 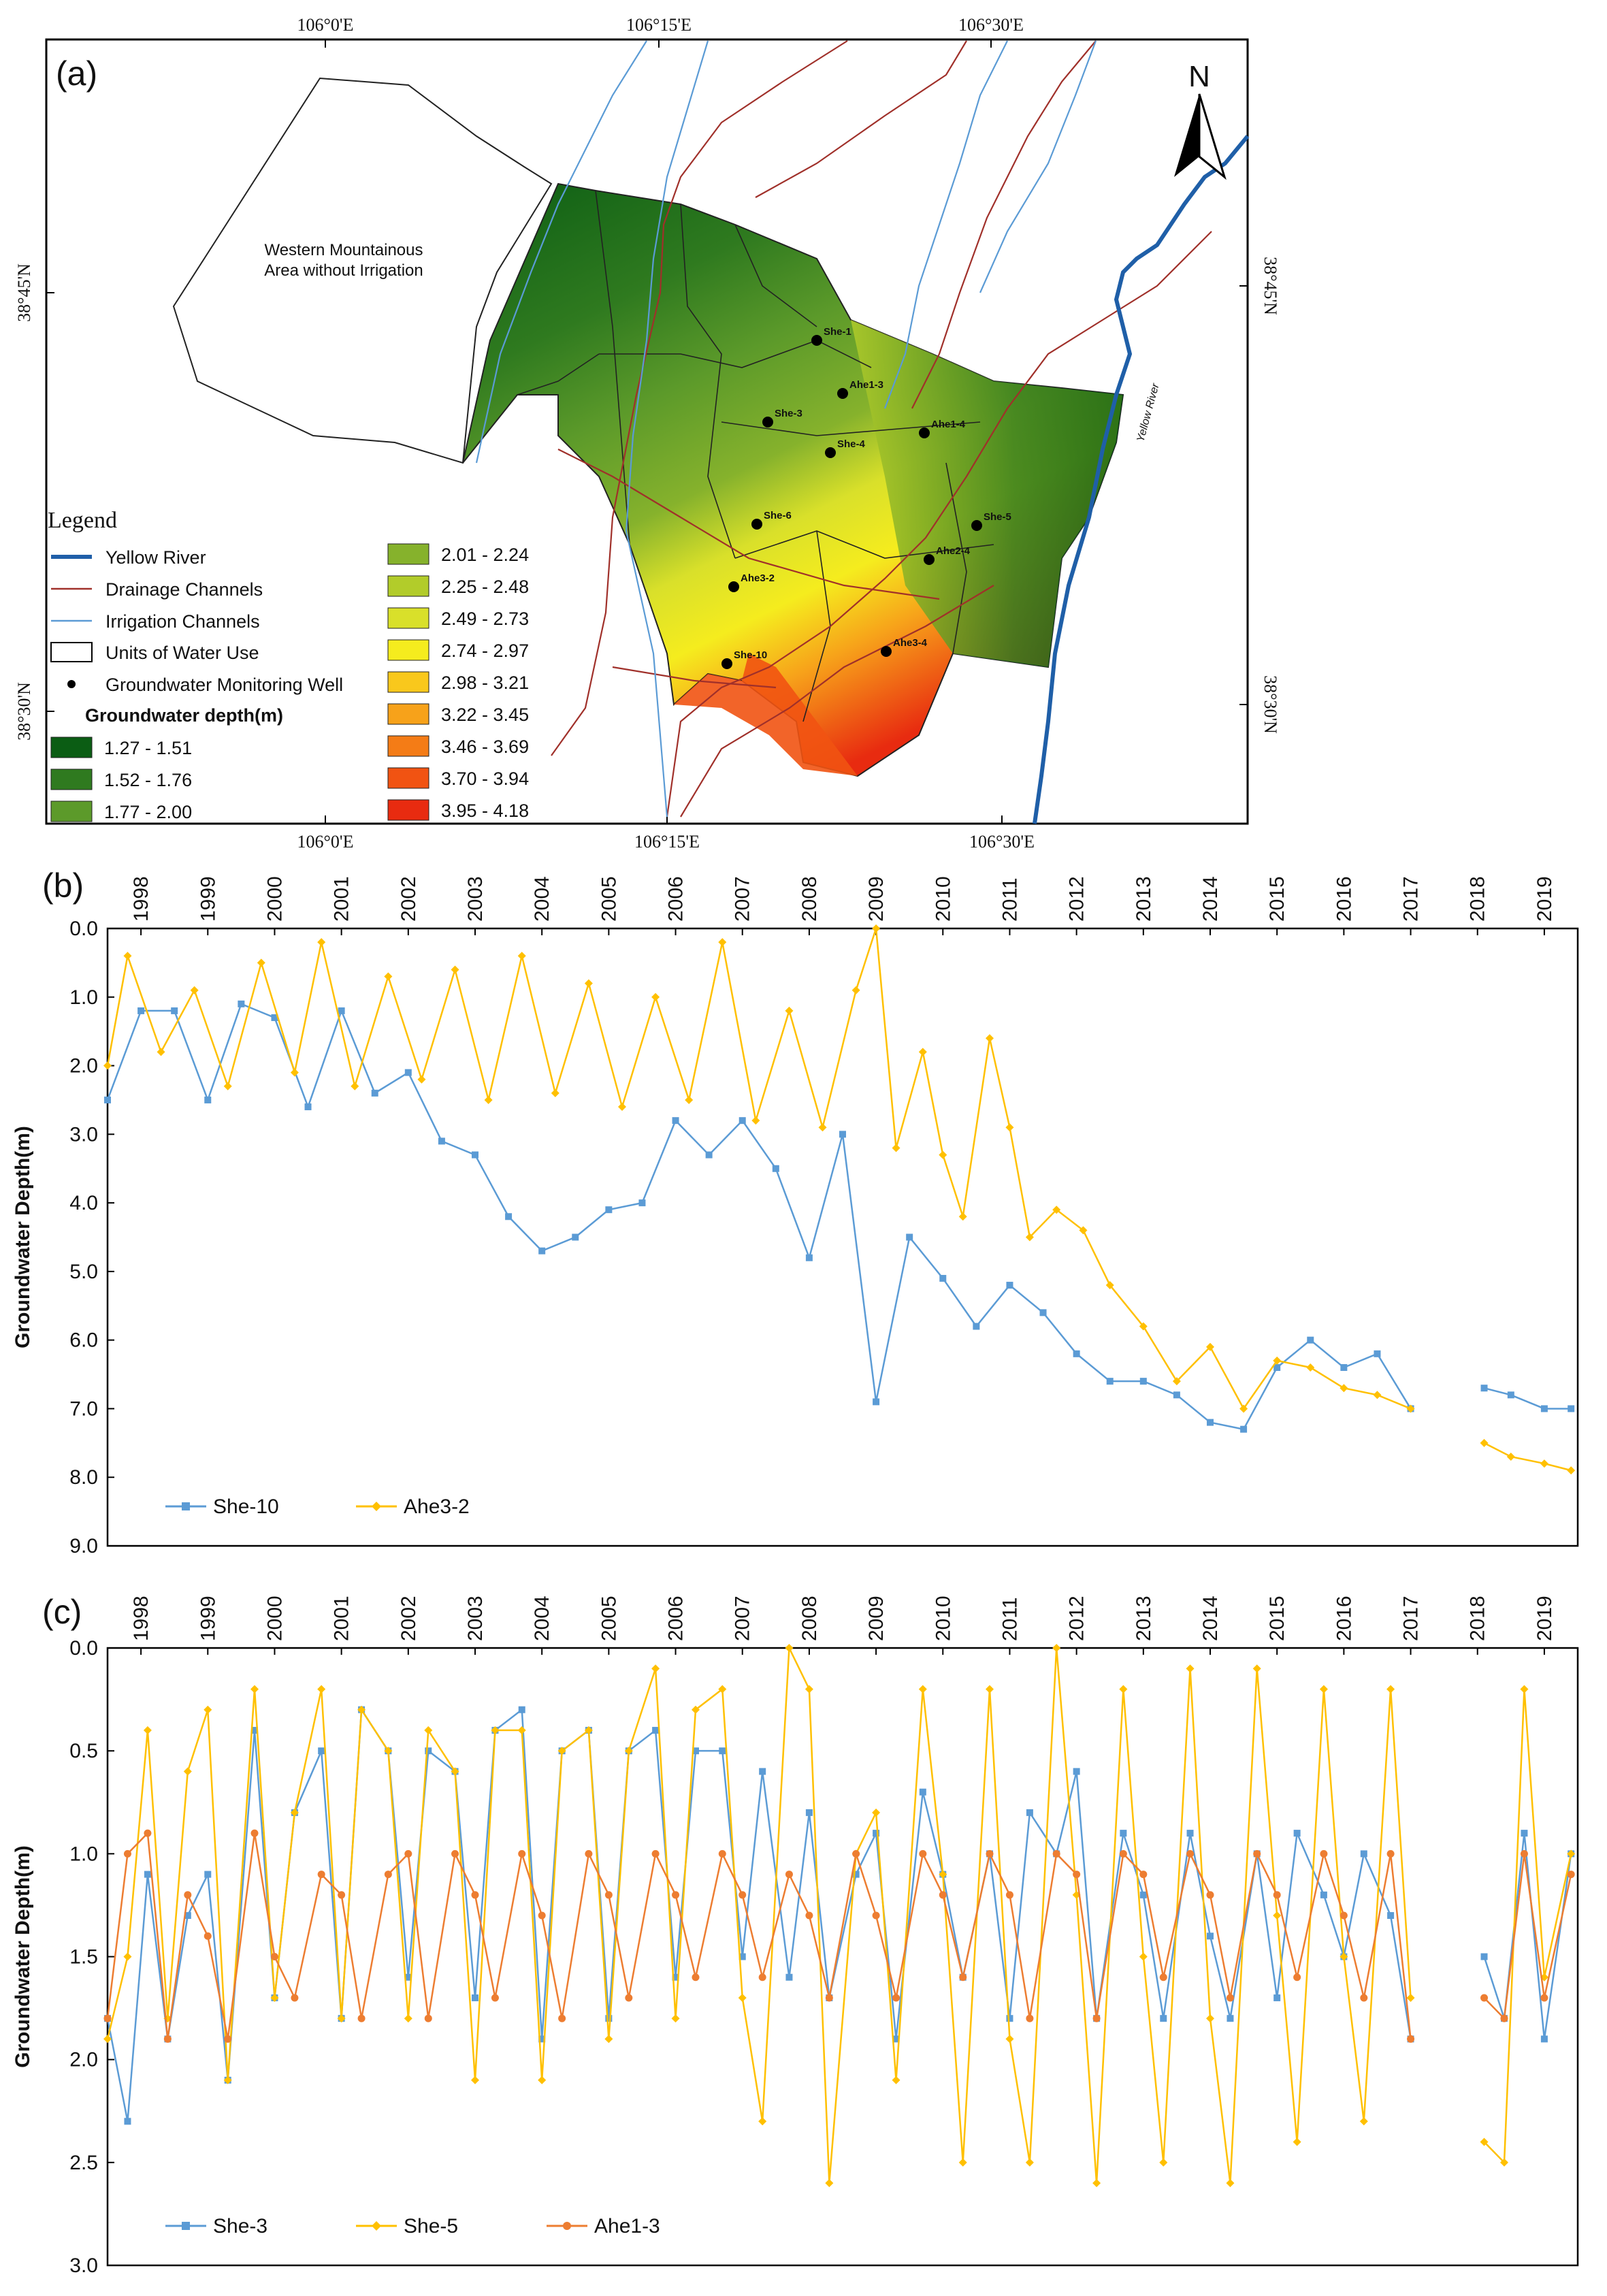 I want to click on x-tick-label: 2003, so click(x=475, y=1619).